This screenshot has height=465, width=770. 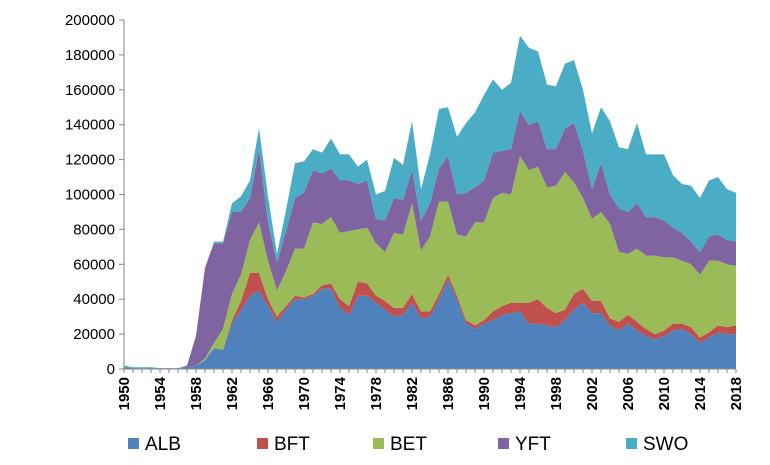 I want to click on legend-swatch-alb, so click(x=133, y=443).